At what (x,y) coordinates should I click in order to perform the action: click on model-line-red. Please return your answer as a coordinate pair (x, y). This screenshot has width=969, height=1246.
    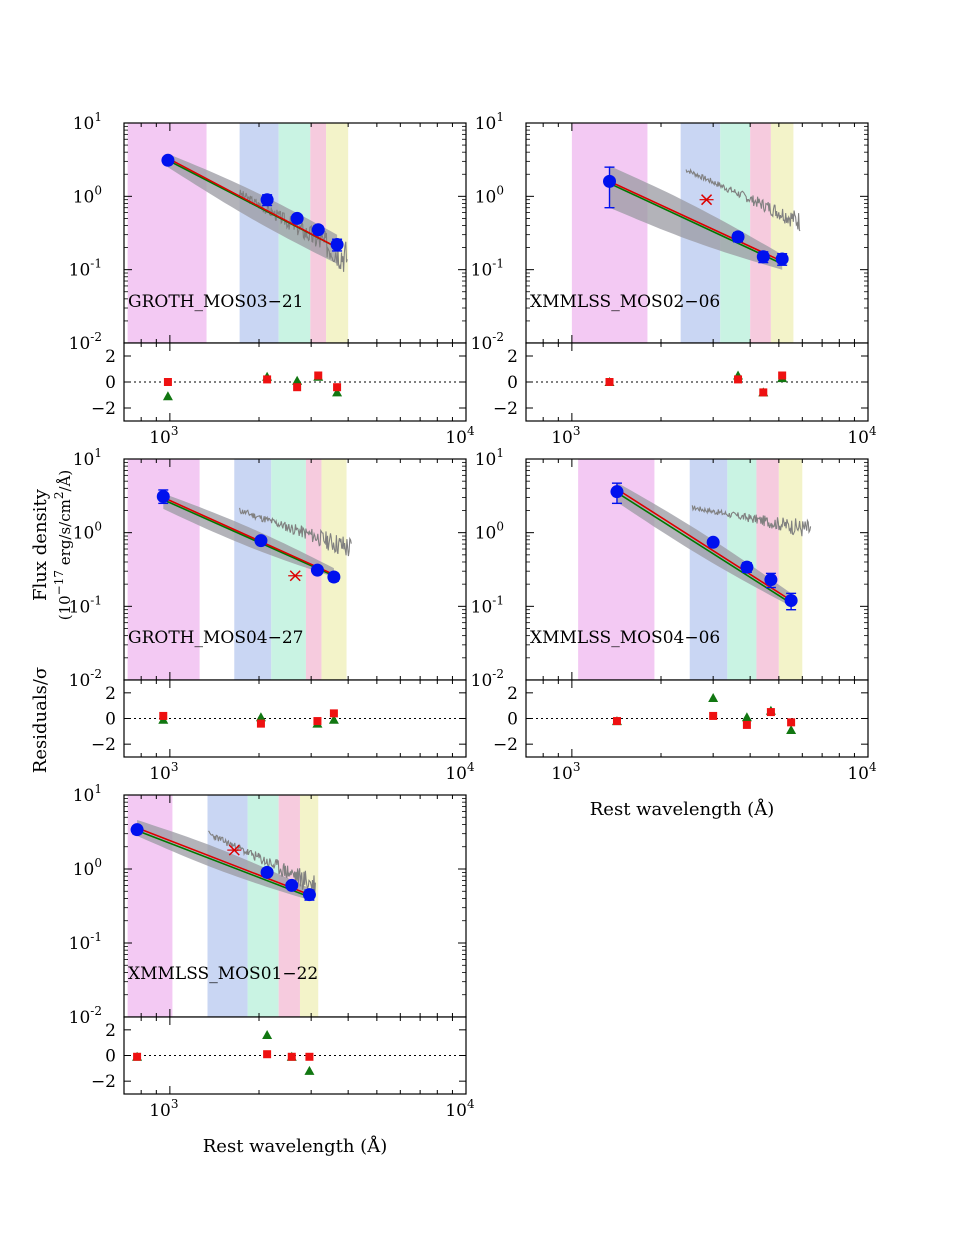
    Looking at the image, I should click on (704, 545).